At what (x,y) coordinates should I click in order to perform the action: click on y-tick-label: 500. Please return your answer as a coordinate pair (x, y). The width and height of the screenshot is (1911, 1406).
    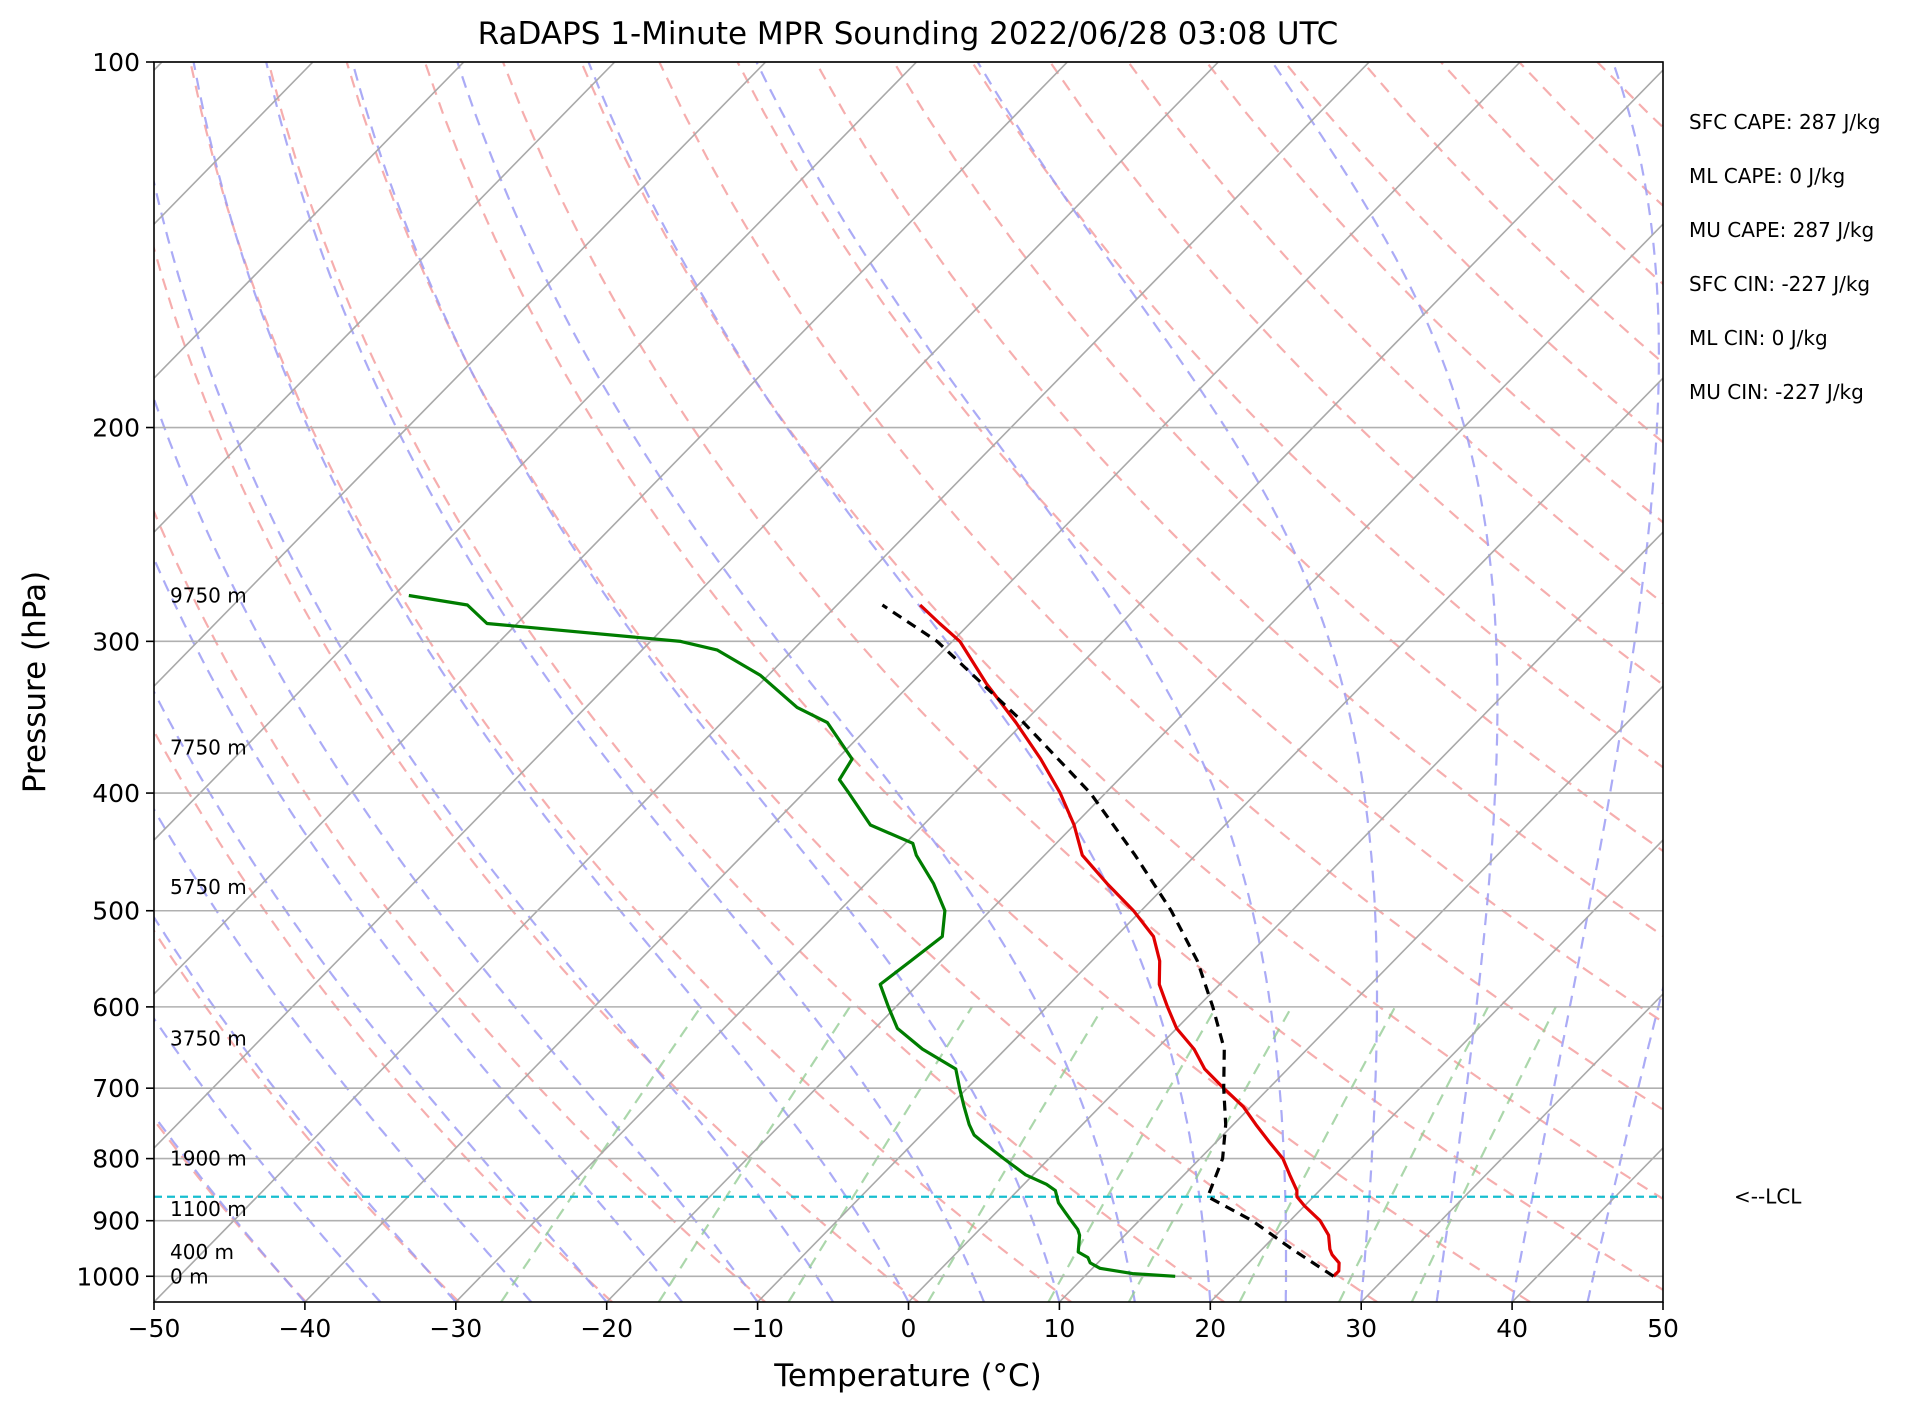
    Looking at the image, I should click on (116, 911).